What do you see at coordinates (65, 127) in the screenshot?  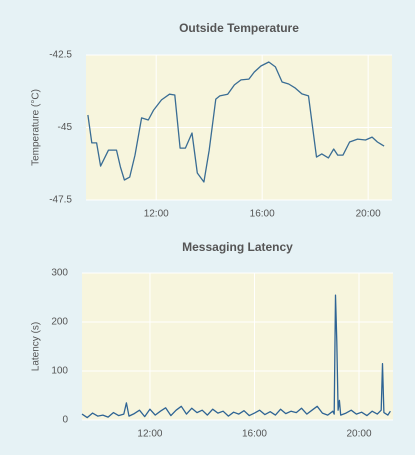 I see `y-tick-label: -45` at bounding box center [65, 127].